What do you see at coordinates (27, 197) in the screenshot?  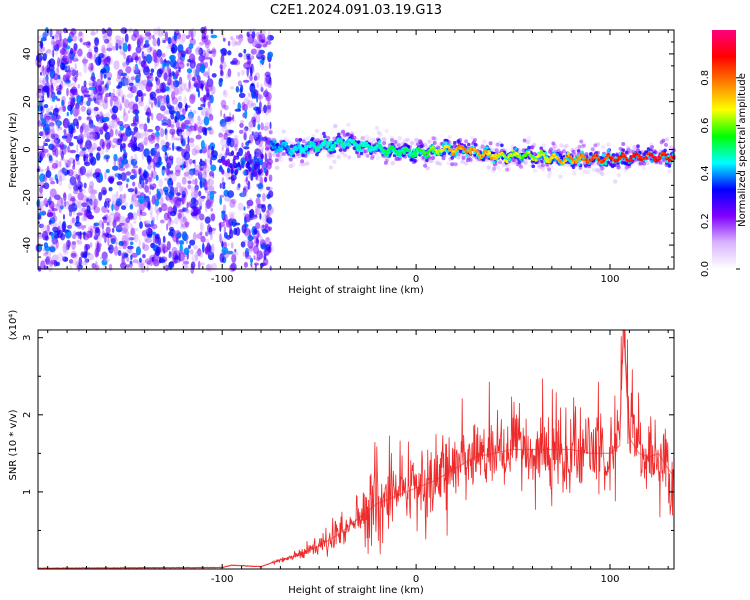 I see `spectrogram-y-tick-label: -20` at bounding box center [27, 197].